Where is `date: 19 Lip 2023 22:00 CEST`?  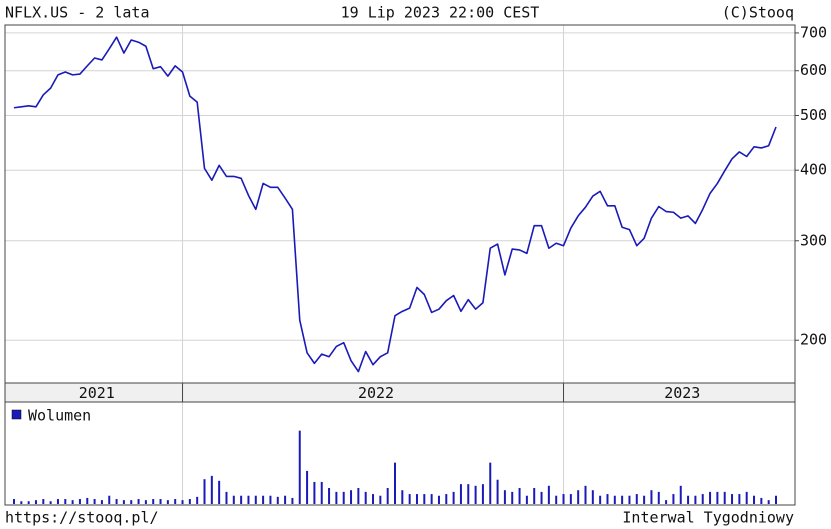
date: 19 Lip 2023 22:00 CEST is located at coordinates (440, 13).